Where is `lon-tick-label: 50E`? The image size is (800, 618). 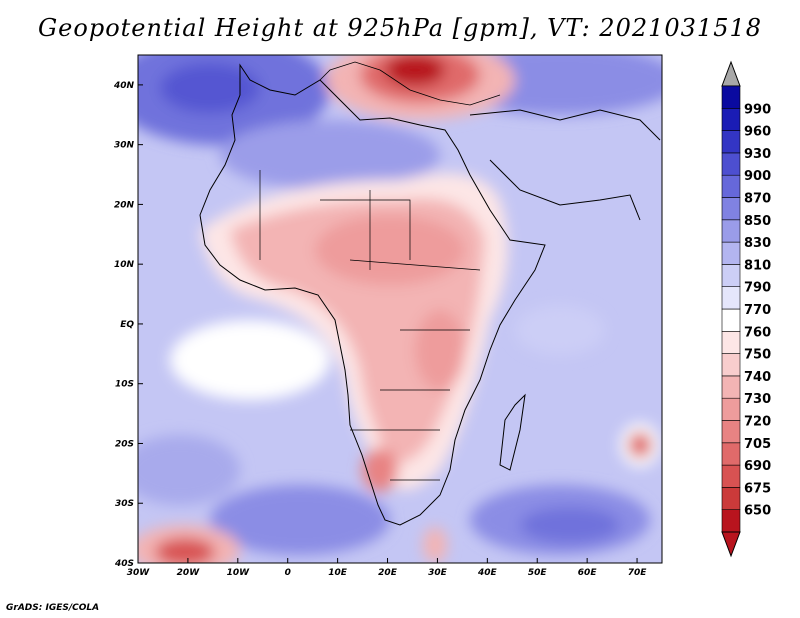 lon-tick-label: 50E is located at coordinates (538, 573).